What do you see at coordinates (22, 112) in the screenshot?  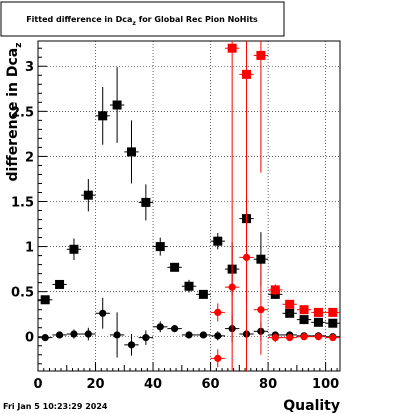 I see `y-tick-label: 2.5` at bounding box center [22, 112].